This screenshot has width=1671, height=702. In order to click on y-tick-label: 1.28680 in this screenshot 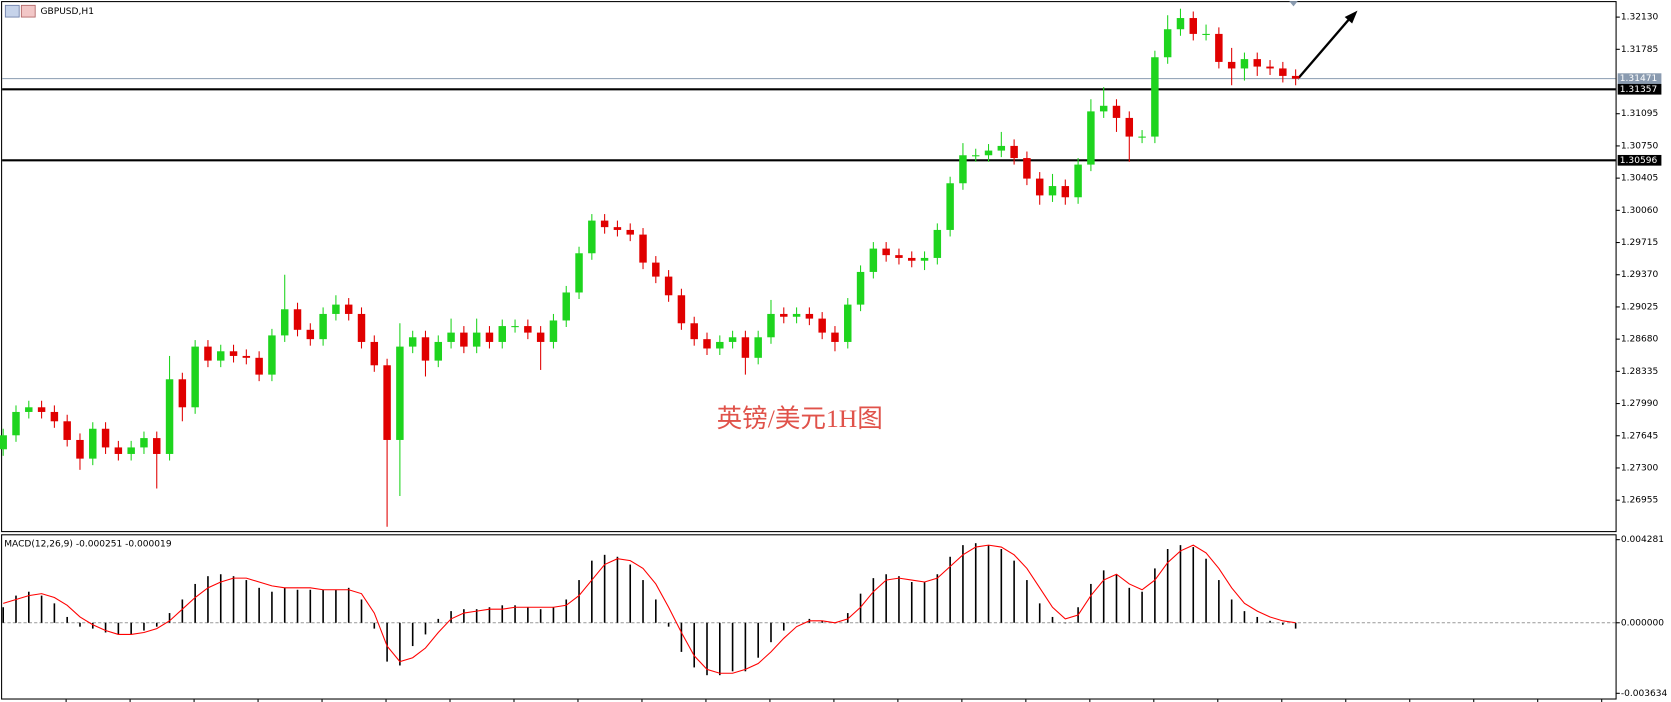, I will do `click(1640, 340)`.